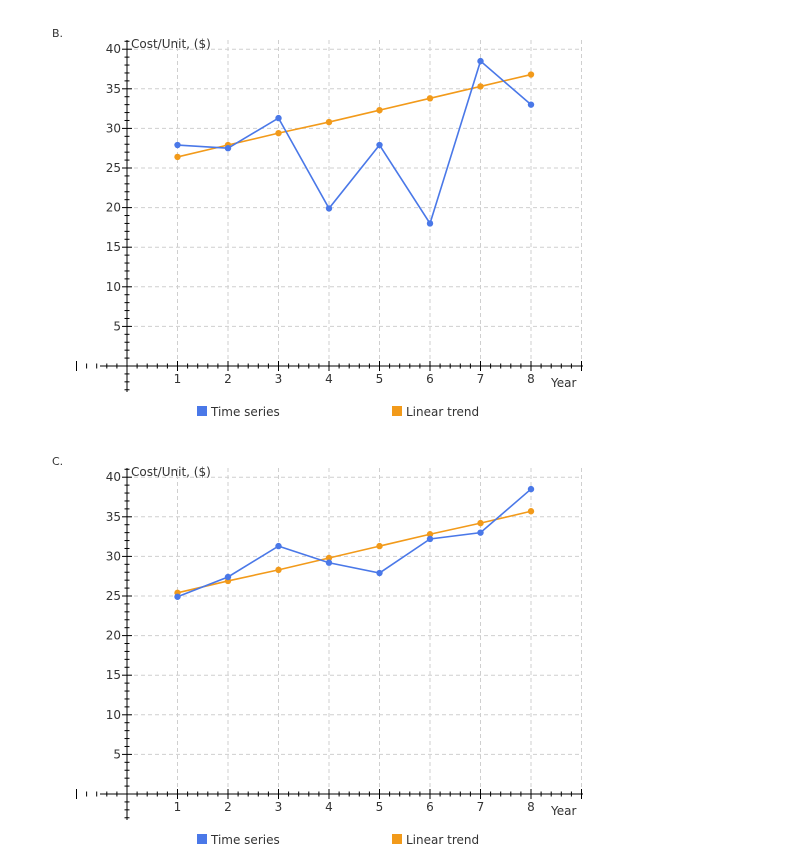  I want to click on panel-c-letter: C., so click(58, 461).